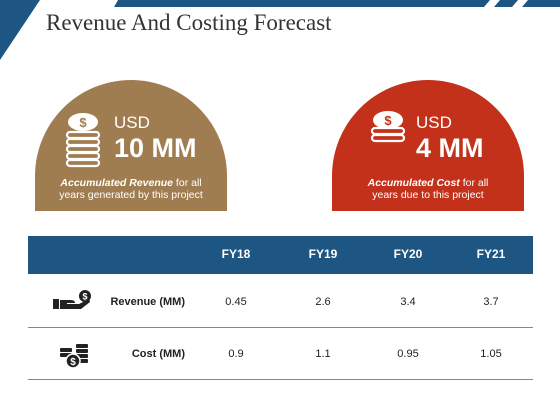 Image resolution: width=560 pixels, height=420 pixels. What do you see at coordinates (131, 195) in the screenshot?
I see `revenue-description-line2: years generated by this project` at bounding box center [131, 195].